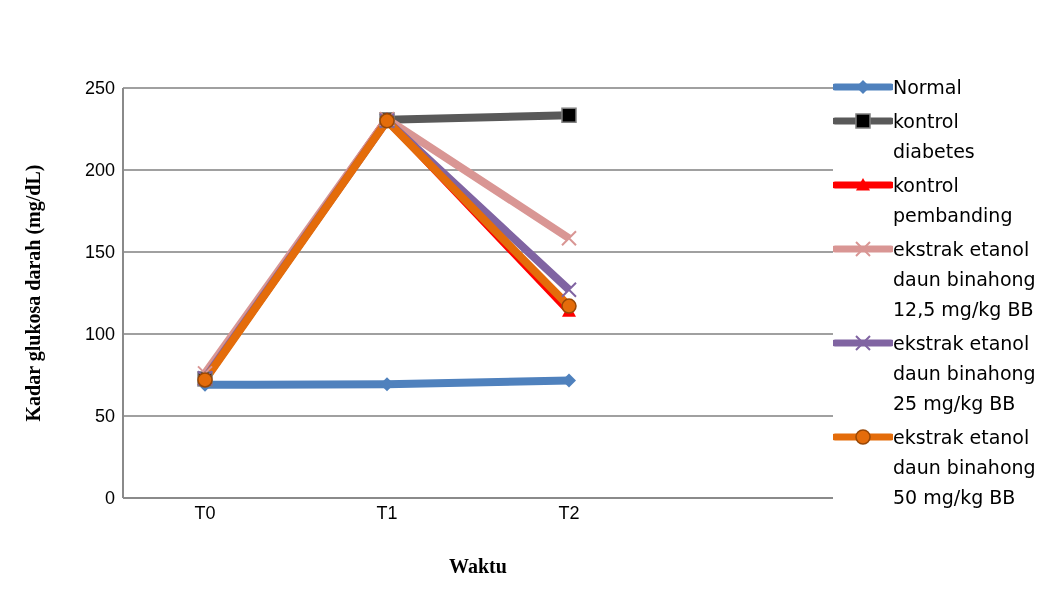  What do you see at coordinates (99, 252) in the screenshot?
I see `y-tick-label: 150` at bounding box center [99, 252].